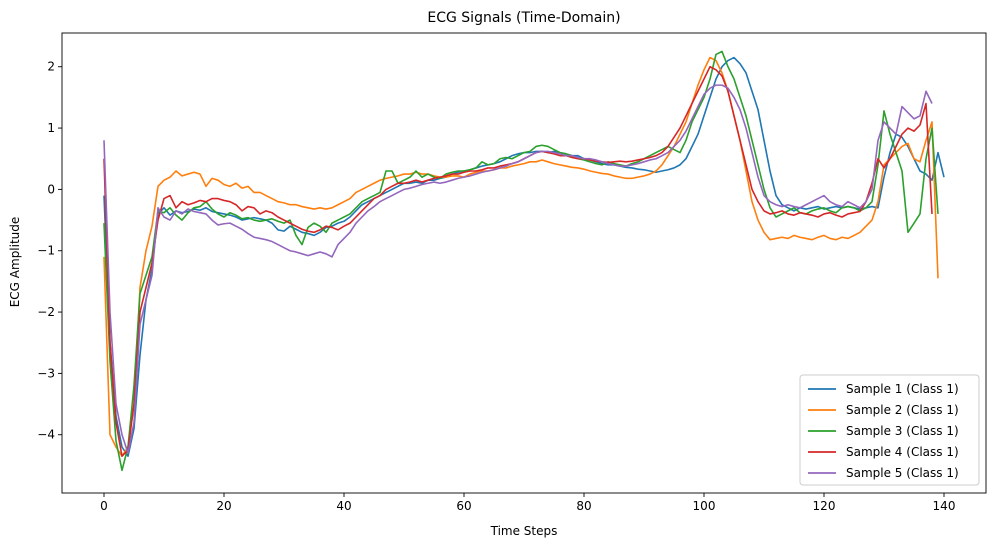  Describe the element at coordinates (46, 435) in the screenshot. I see `y-tick-label: −4` at that location.